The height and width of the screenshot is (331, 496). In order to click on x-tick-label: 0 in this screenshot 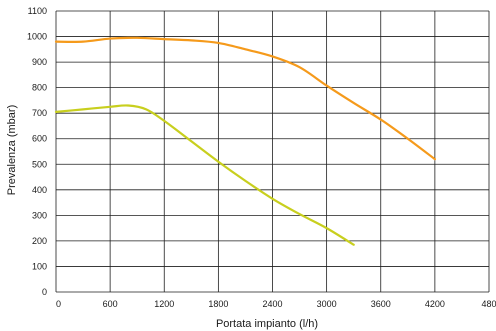, I will do `click(58, 304)`.